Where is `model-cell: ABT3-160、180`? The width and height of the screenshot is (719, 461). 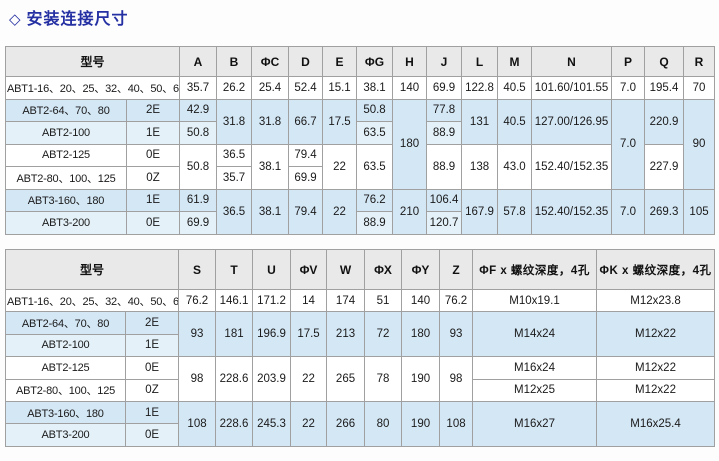
model-cell: ABT3-160、180 is located at coordinates (66, 200).